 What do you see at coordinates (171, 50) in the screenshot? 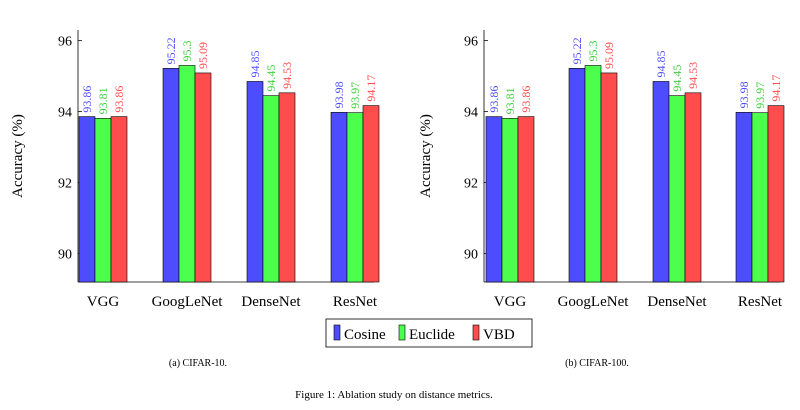
I see `chart-cifar10-value-label-googlenet-cosine: 95.22` at bounding box center [171, 50].